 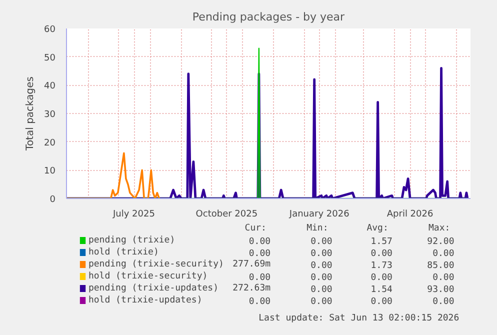 What do you see at coordinates (440, 266) in the screenshot?
I see `text: 85.00` at bounding box center [440, 266].